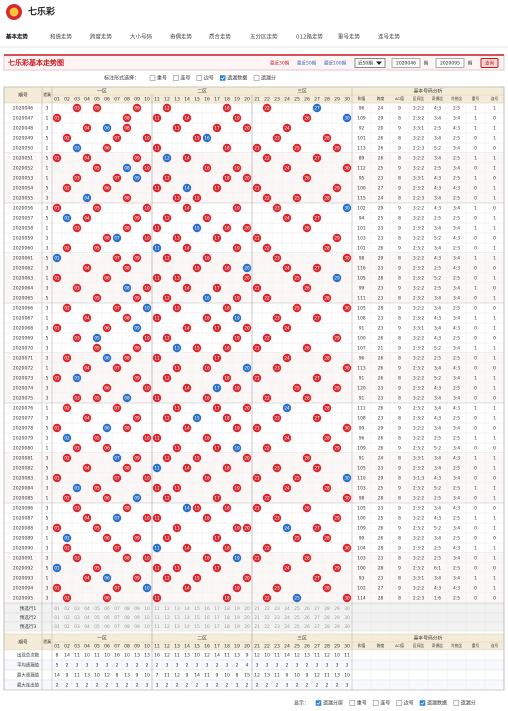  What do you see at coordinates (309, 37) in the screenshot?
I see `nav-tab: 012路走势` at bounding box center [309, 37].